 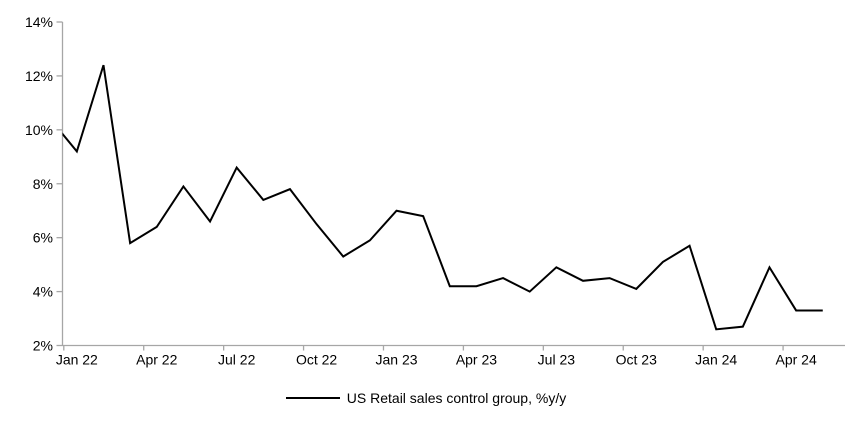 What do you see at coordinates (43, 184) in the screenshot?
I see `y-tick-label: 8%` at bounding box center [43, 184].